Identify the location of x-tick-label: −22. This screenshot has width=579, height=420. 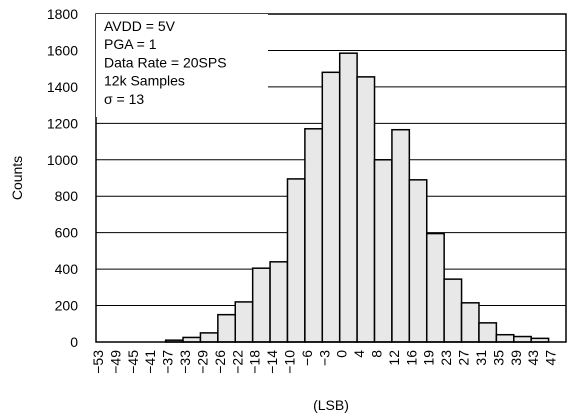
(237, 362).